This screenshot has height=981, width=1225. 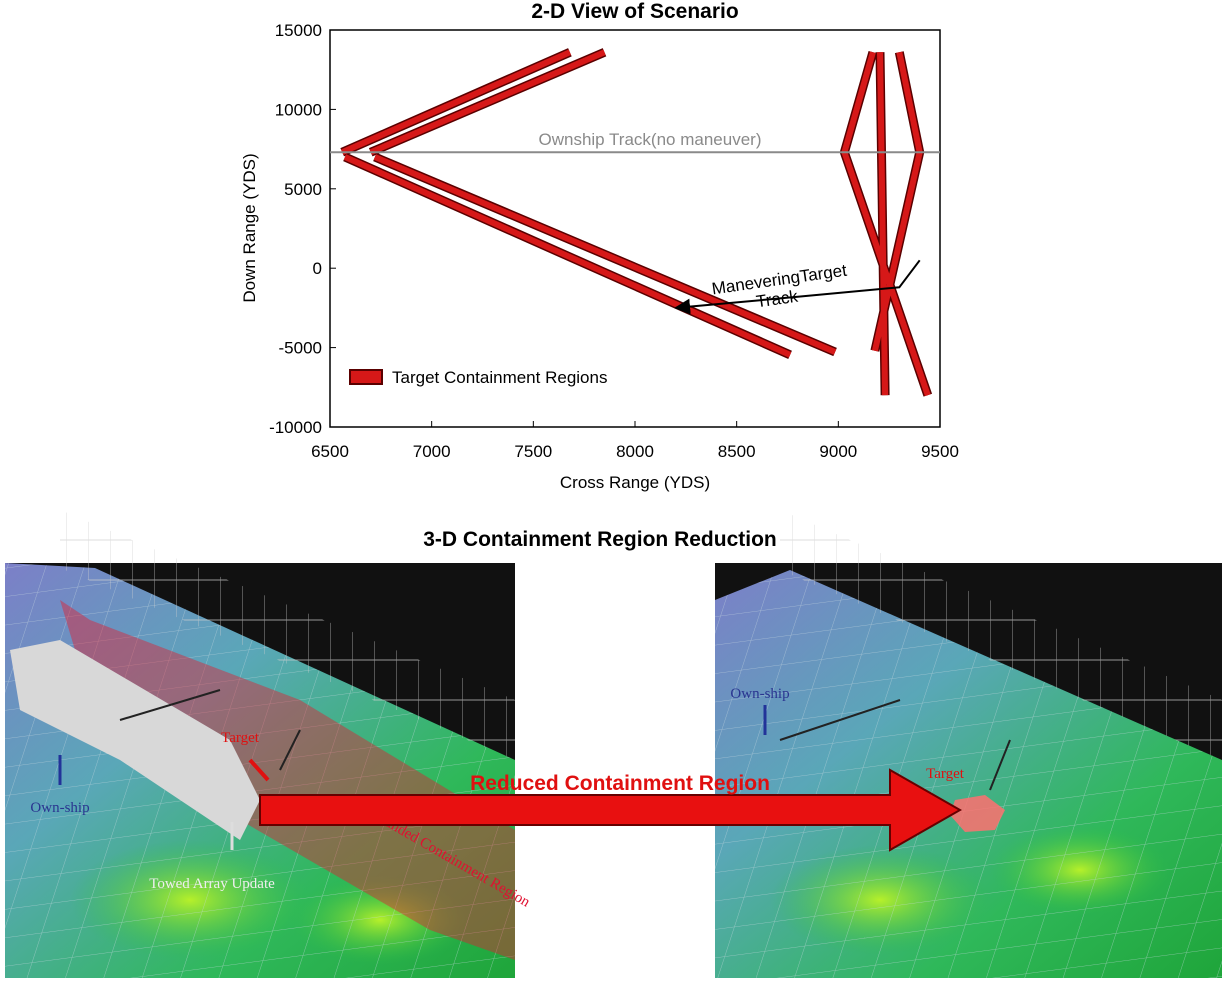 I want to click on y-tick-label: -10000, so click(x=295, y=427).